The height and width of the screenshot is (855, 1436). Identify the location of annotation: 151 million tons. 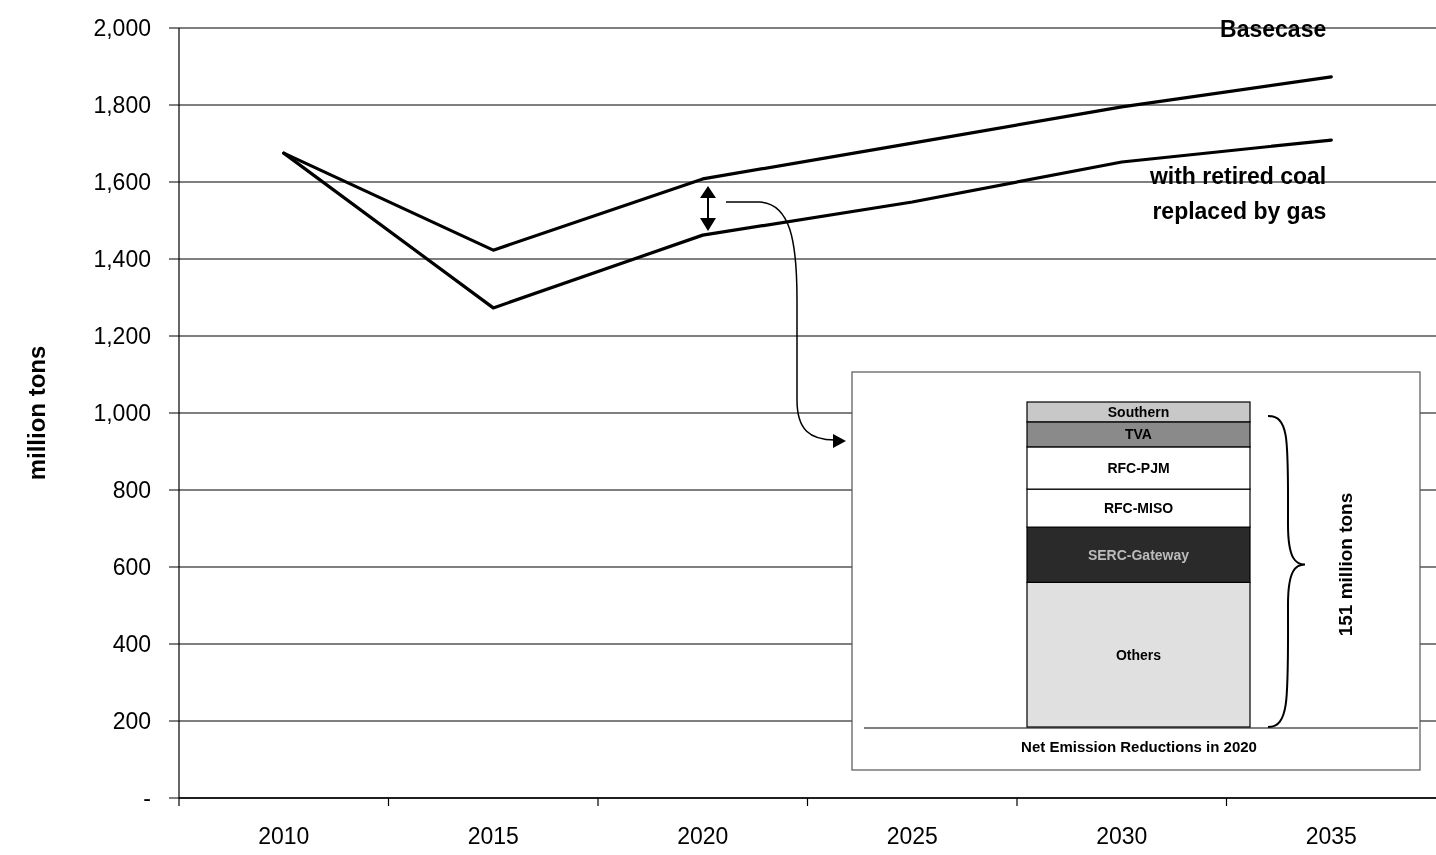
(1345, 564).